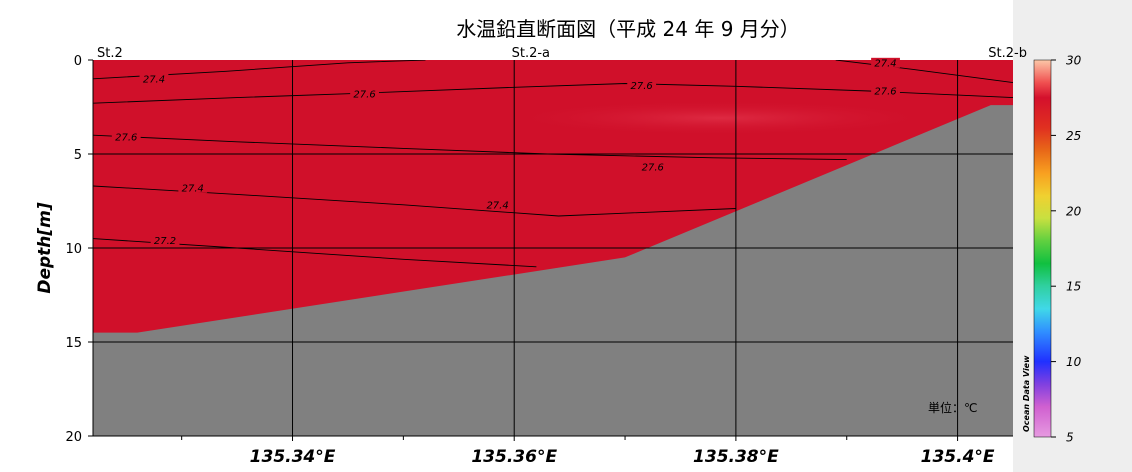 This screenshot has height=472, width=1132. What do you see at coordinates (952, 407) in the screenshot?
I see `unit-label: 単位：℃` at bounding box center [952, 407].